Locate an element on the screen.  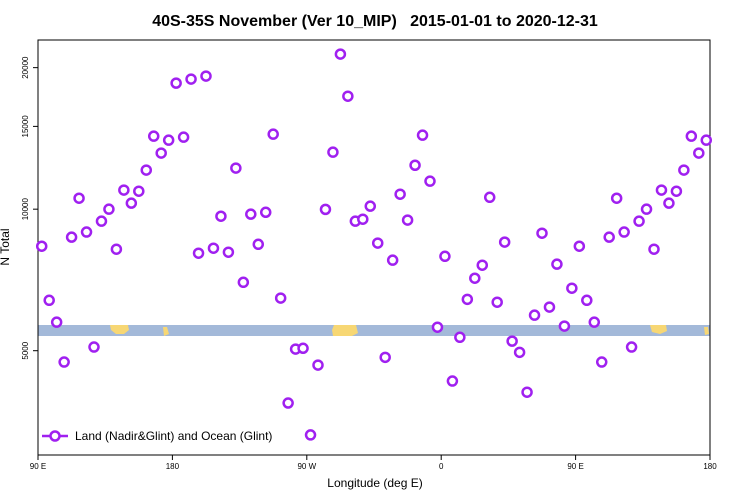
x-axis-label: Longitude (deg E) is located at coordinates (374, 483).